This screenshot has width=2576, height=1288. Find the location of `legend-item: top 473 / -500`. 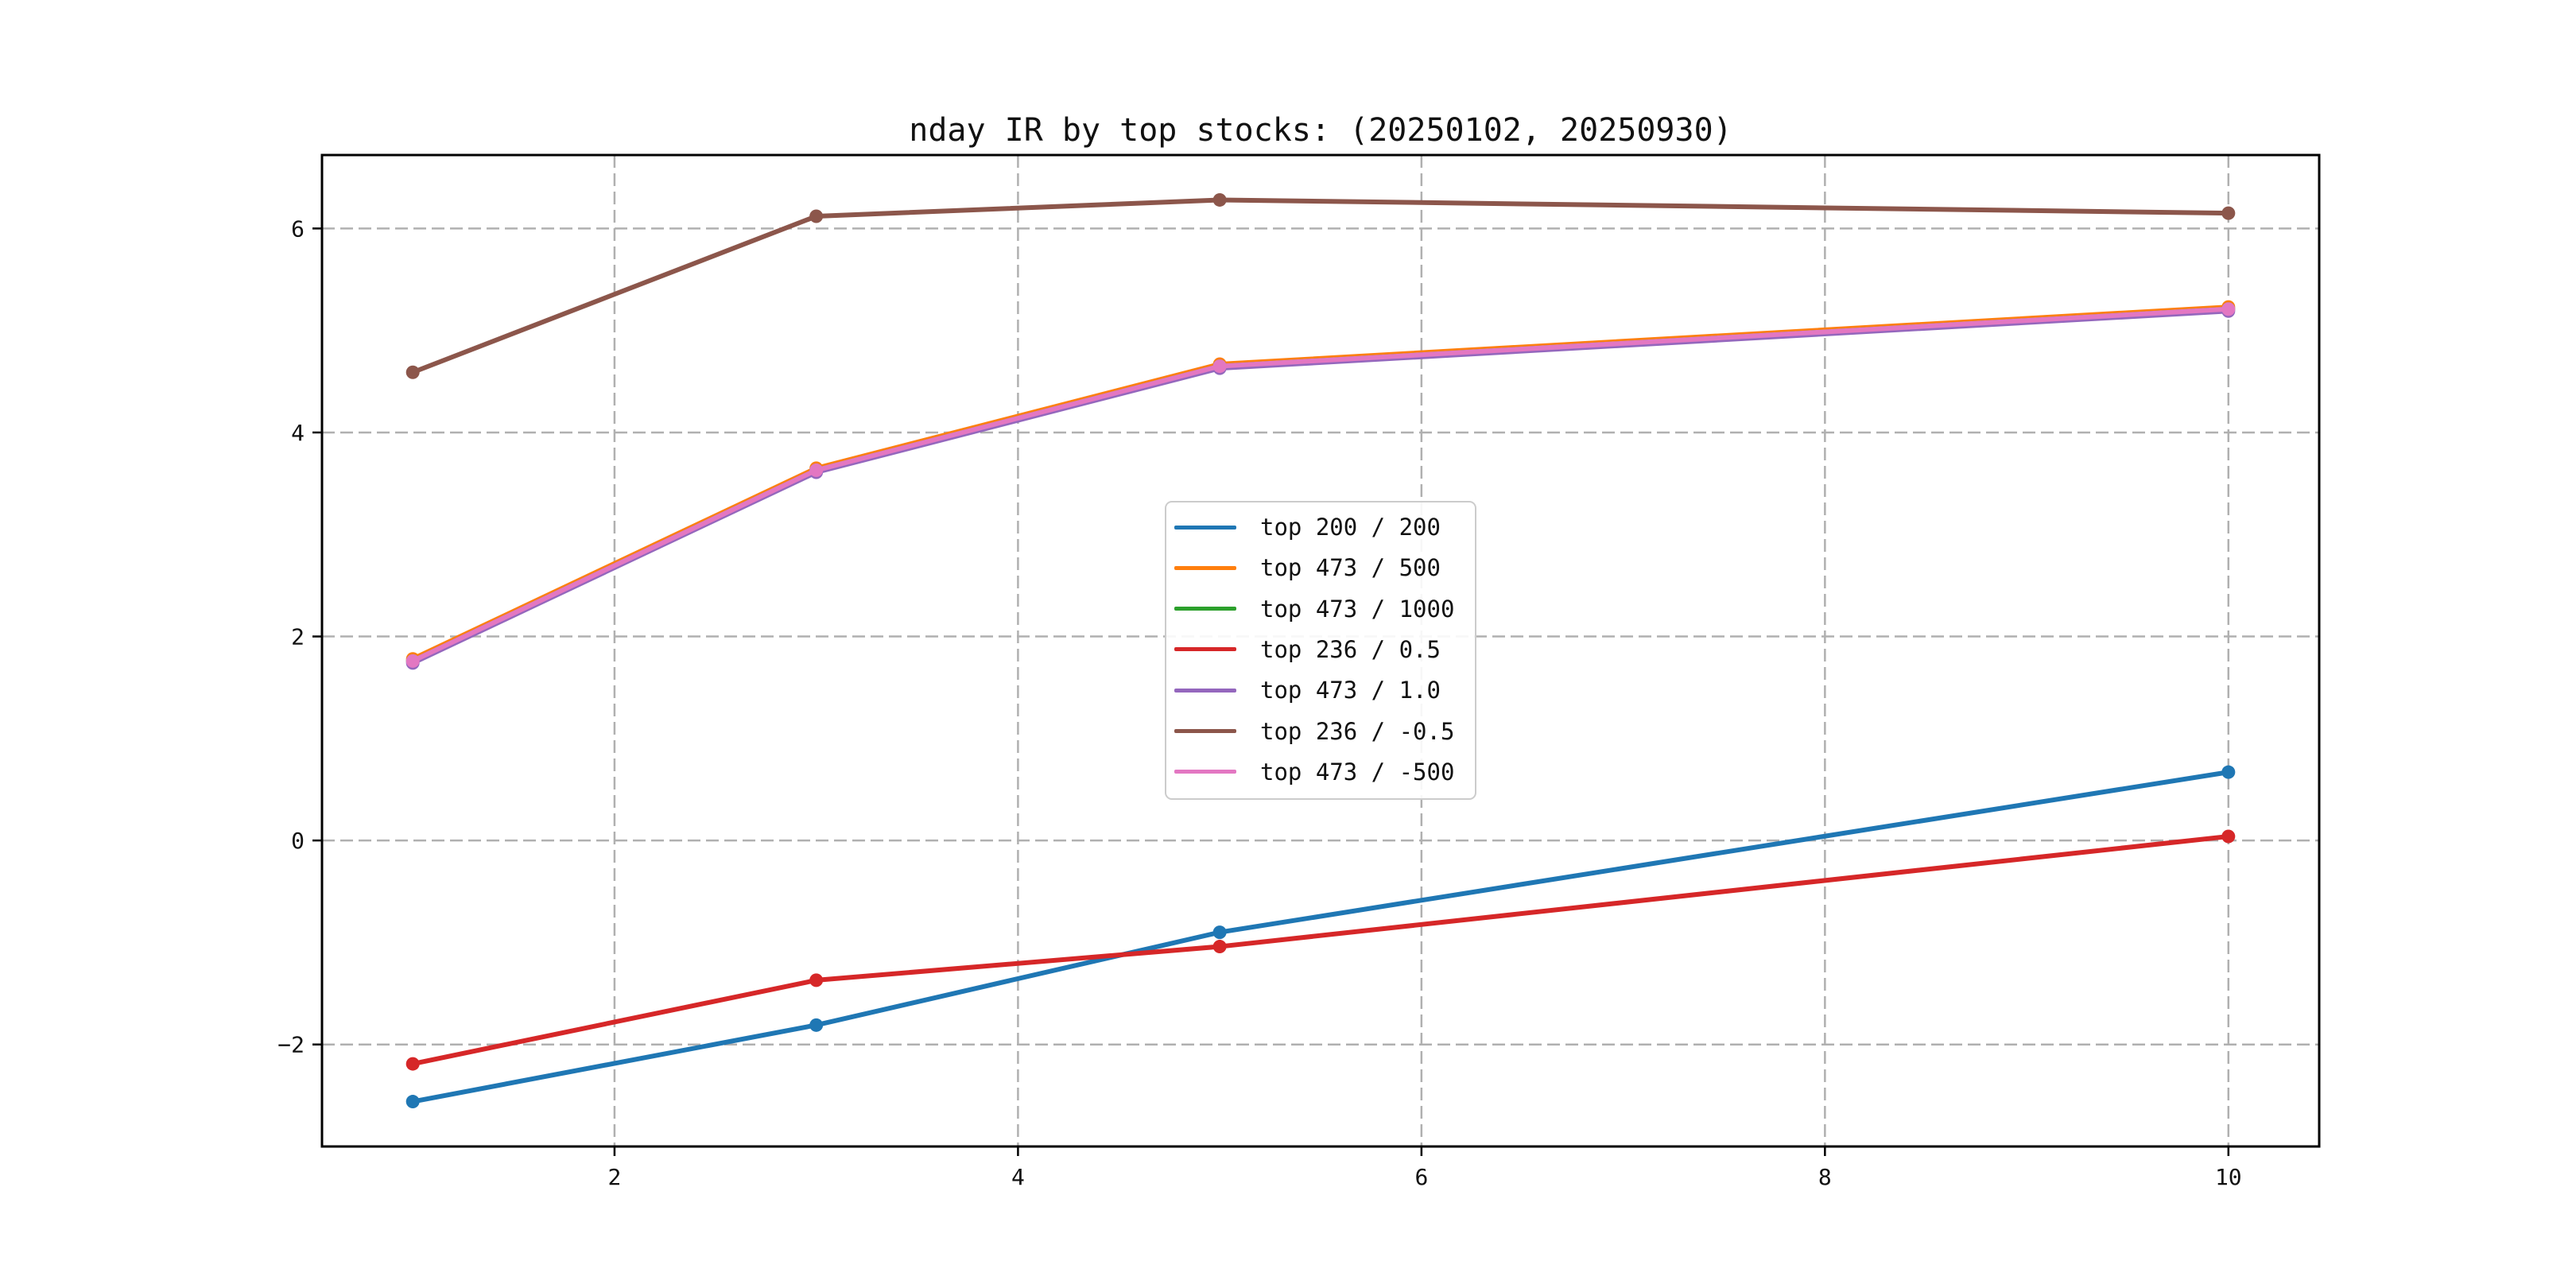

legend-item: top 473 / -500 is located at coordinates (1321, 772).